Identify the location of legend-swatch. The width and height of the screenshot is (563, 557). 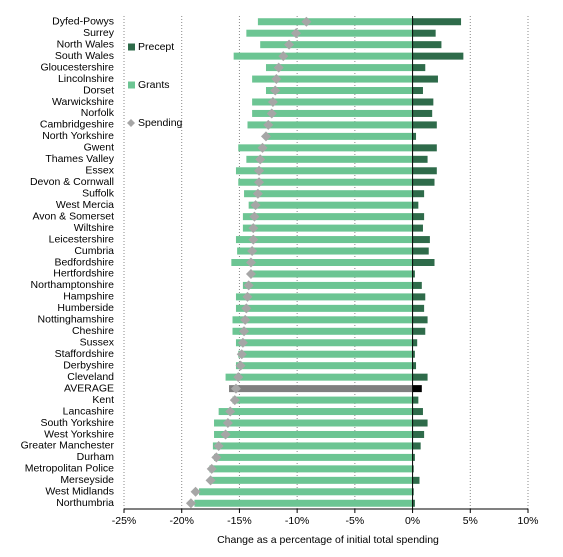
(131, 123).